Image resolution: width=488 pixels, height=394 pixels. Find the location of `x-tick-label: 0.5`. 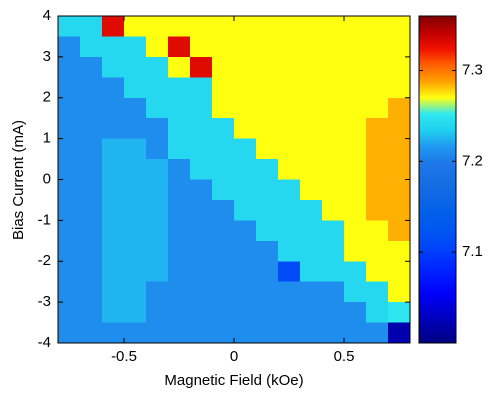

x-tick-label: 0.5 is located at coordinates (344, 356).